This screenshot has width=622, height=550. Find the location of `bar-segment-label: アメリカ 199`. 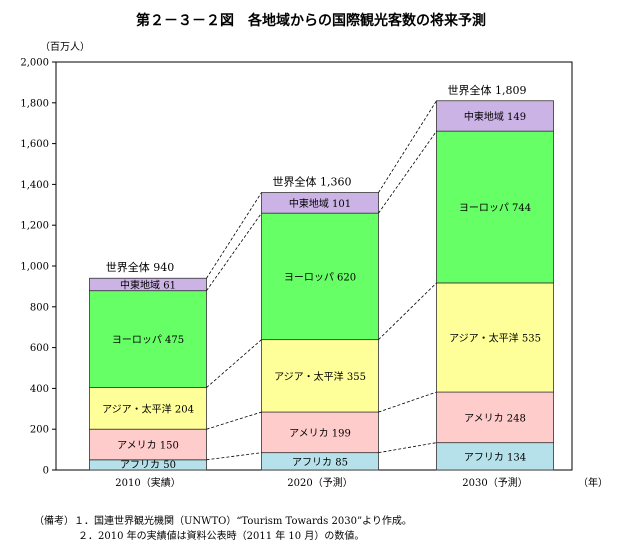

bar-segment-label: アメリカ 199 is located at coordinates (320, 433).